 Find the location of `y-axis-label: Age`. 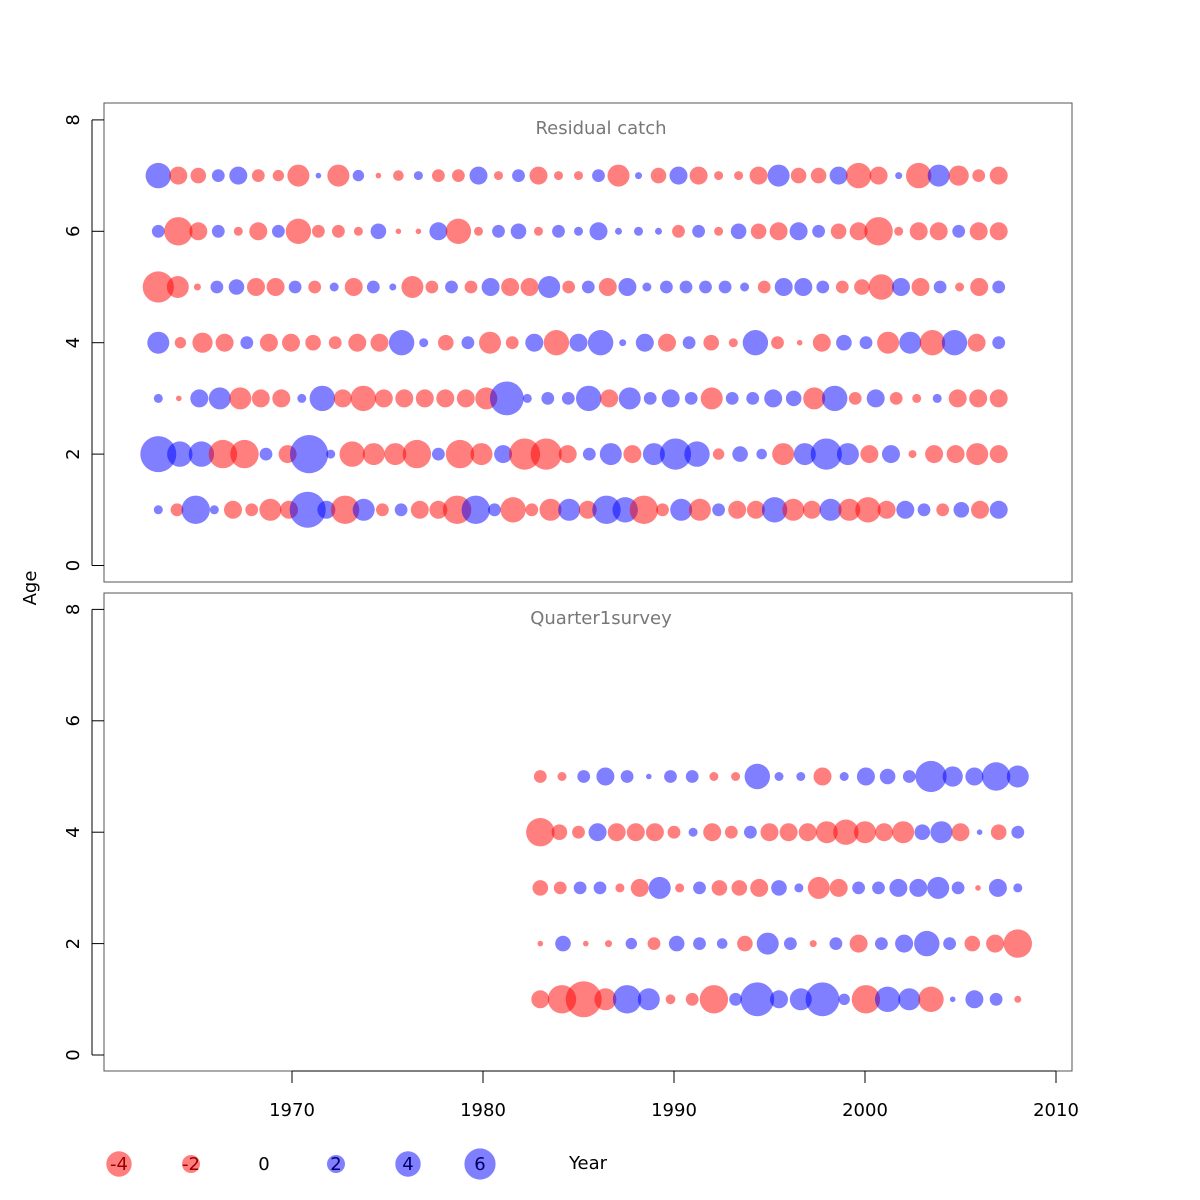

y-axis-label: Age is located at coordinates (30, 588).